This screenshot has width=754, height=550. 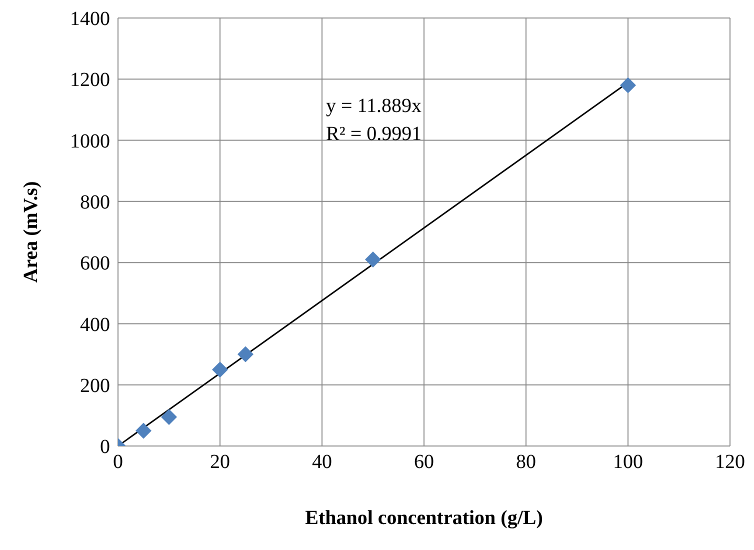 What do you see at coordinates (95, 325) in the screenshot?
I see `y-tick-label: 400` at bounding box center [95, 325].